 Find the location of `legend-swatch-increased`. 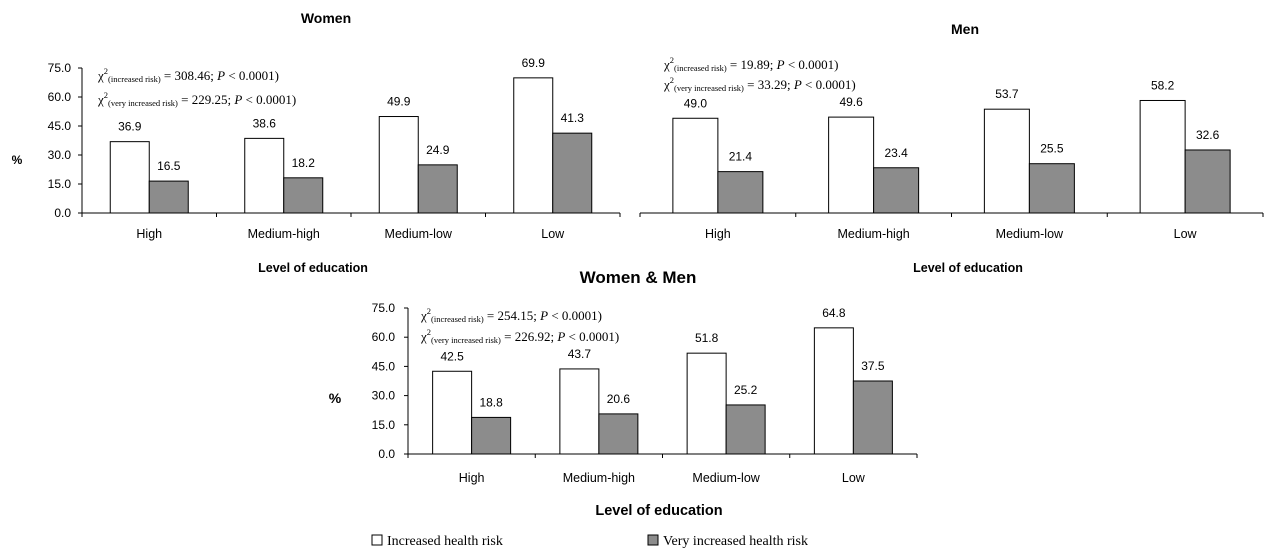

legend-swatch-increased is located at coordinates (377, 540).